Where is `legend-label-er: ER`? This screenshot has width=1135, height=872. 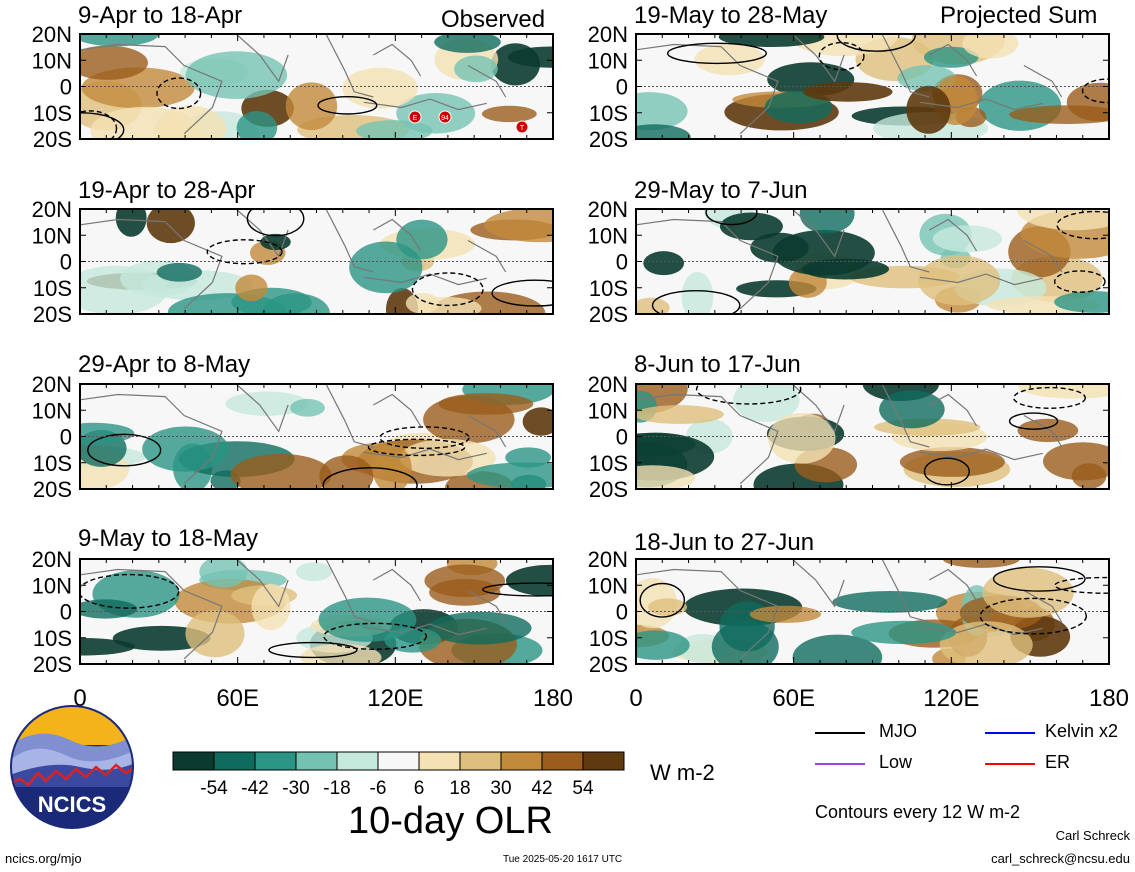
legend-label-er: ER is located at coordinates (1058, 762).